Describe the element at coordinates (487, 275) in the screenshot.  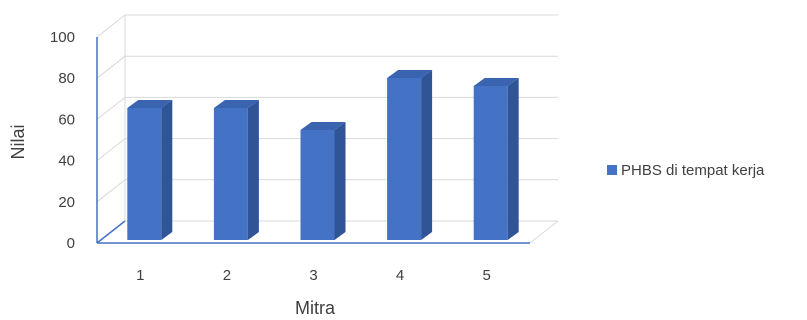
I see `x-tick-label: 5` at that location.